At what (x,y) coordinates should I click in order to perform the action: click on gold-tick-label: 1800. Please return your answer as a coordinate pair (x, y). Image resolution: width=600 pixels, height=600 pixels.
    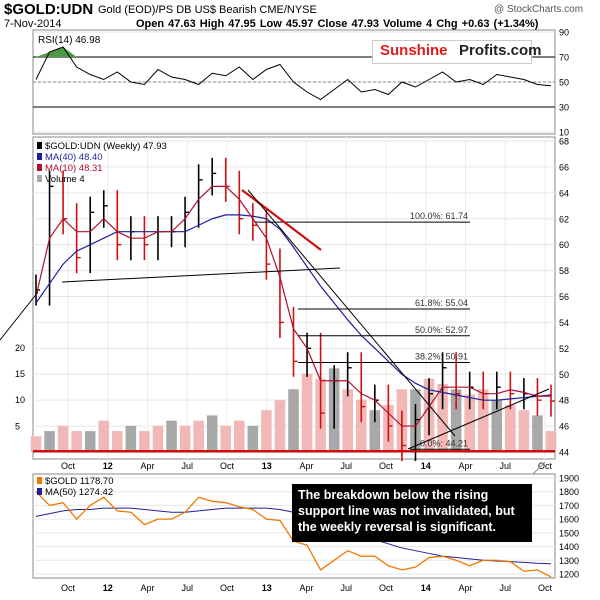
    Looking at the image, I should click on (569, 492).